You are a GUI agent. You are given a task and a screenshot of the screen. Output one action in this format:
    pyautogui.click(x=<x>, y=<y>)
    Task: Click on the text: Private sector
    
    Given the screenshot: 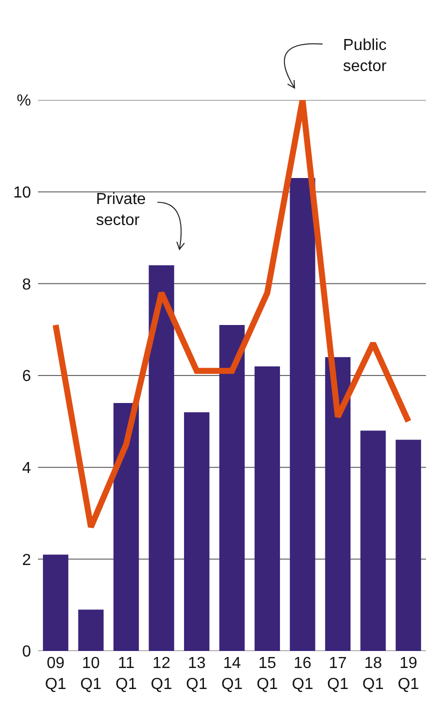 What is the action you would take?
    pyautogui.click(x=121, y=210)
    